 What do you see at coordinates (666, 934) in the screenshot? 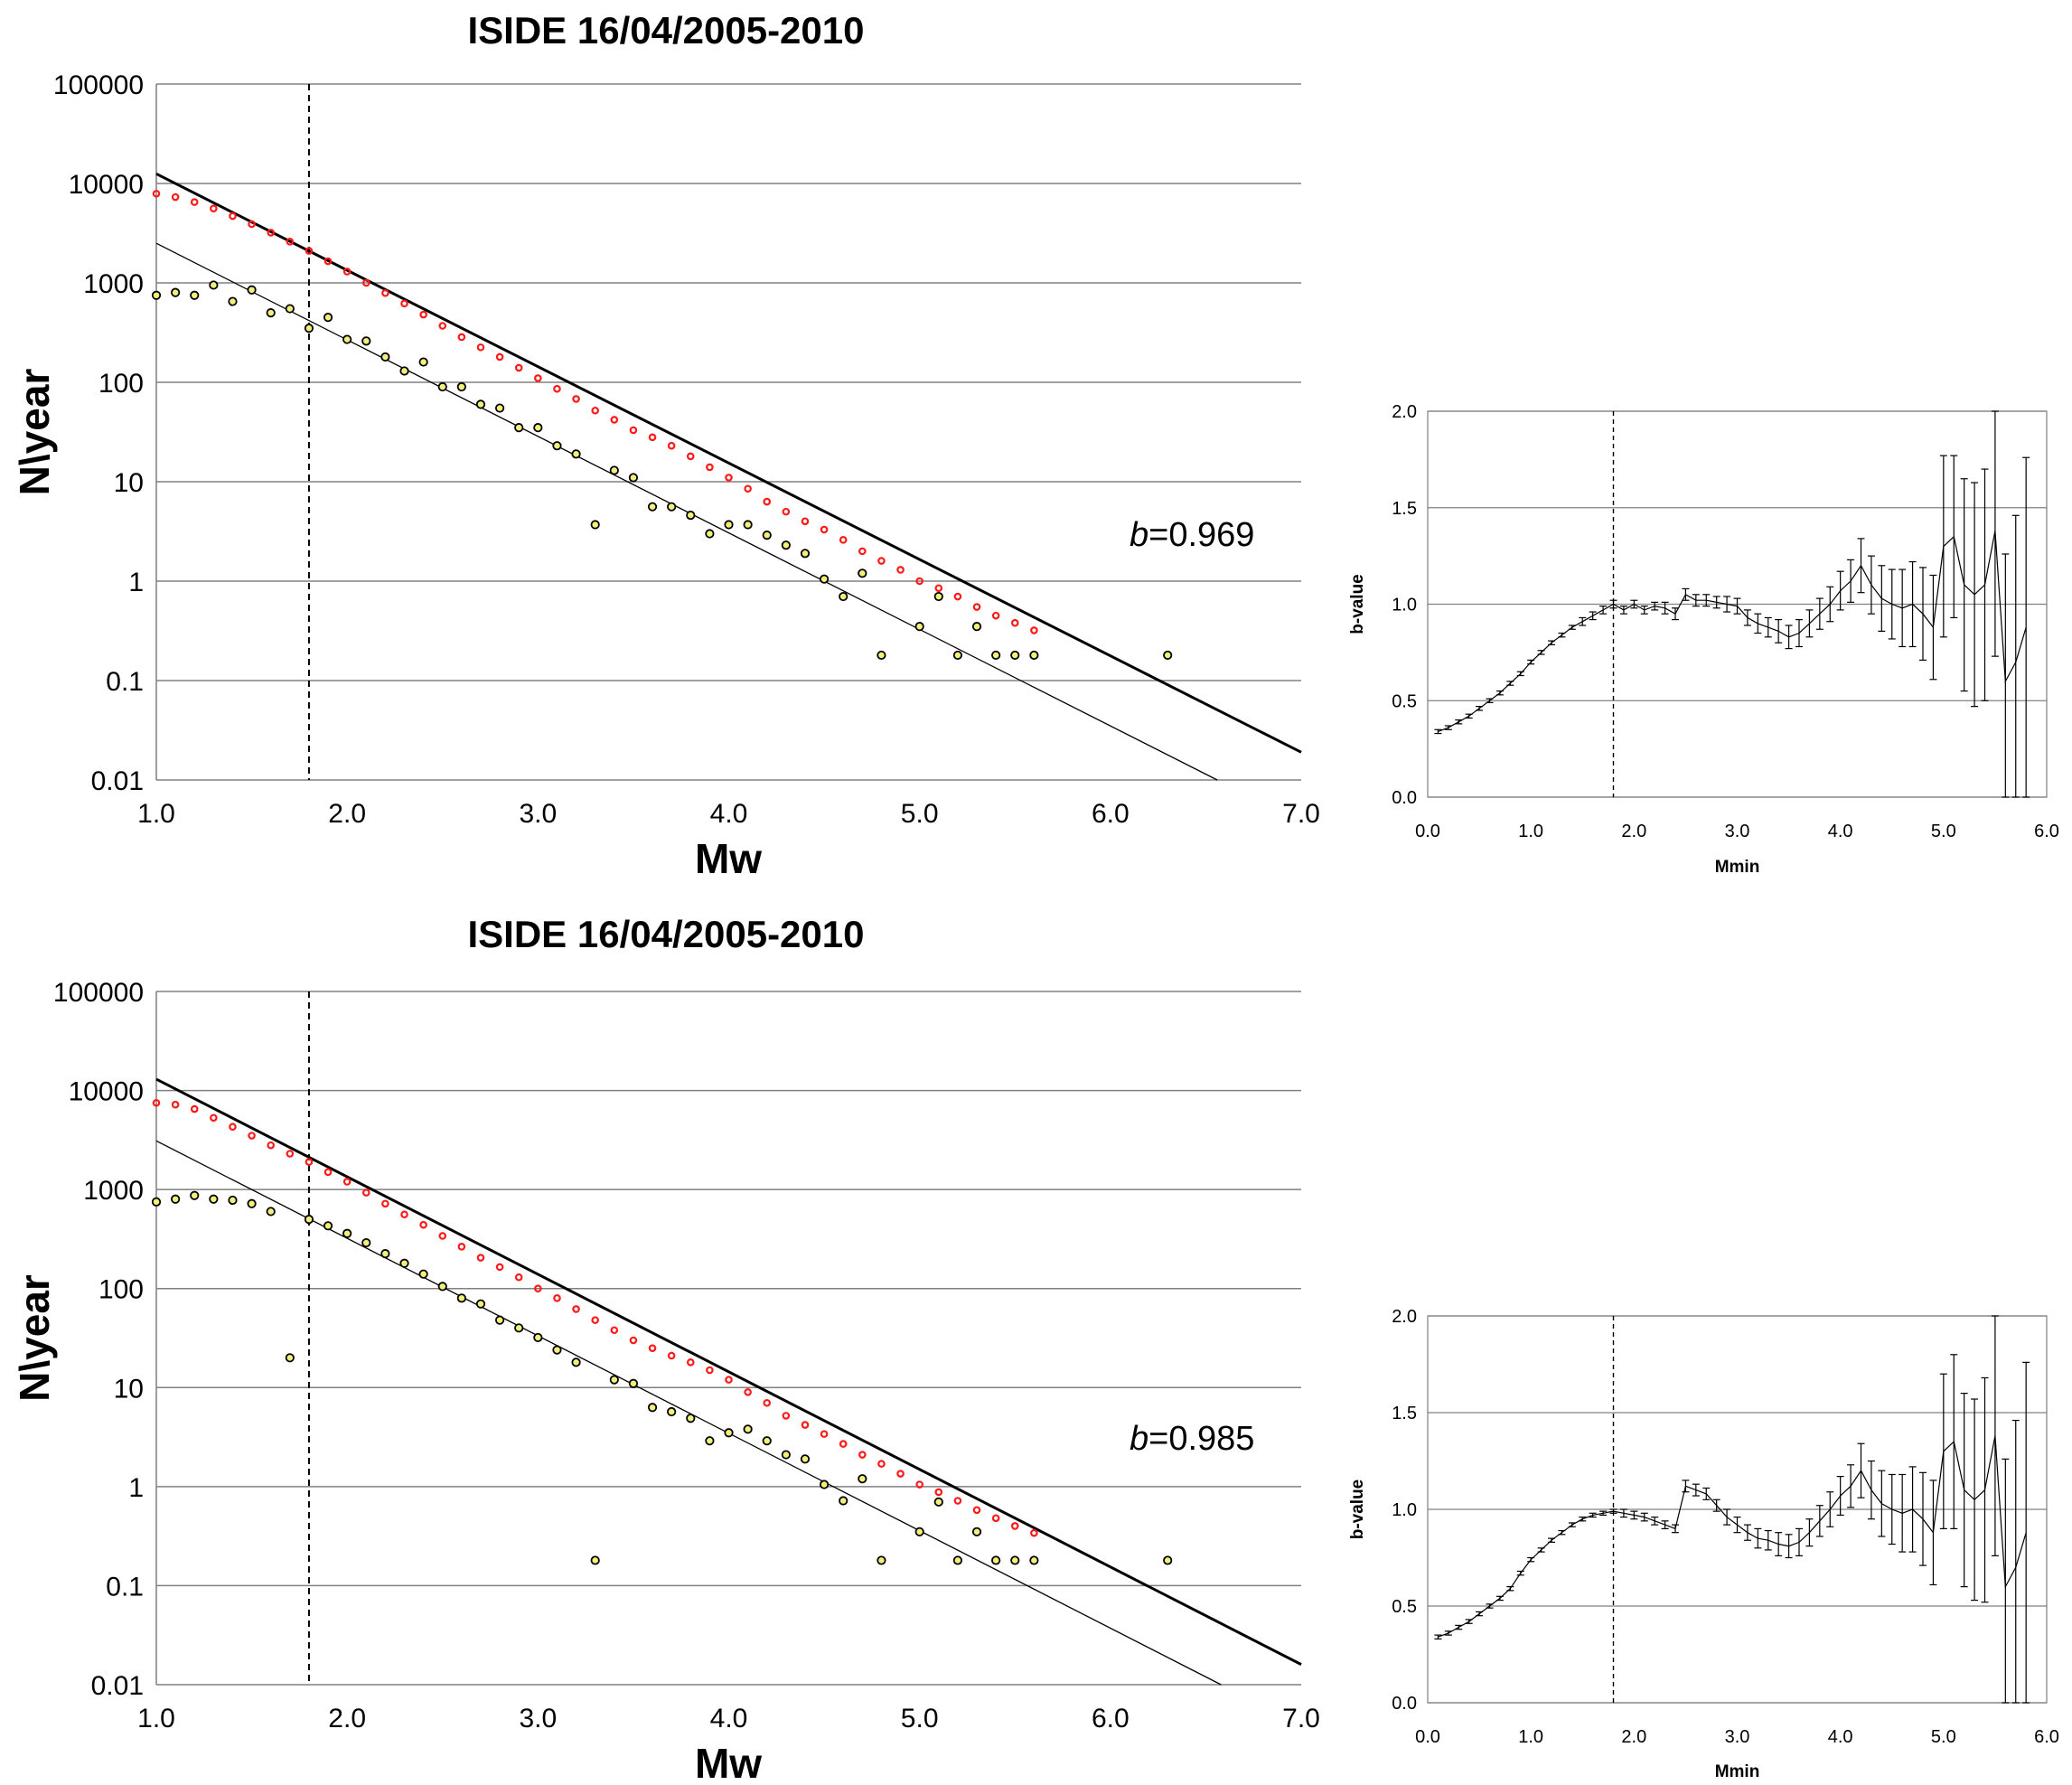
I see `chart-title: ISIDE 16/04/2005-2010` at bounding box center [666, 934].